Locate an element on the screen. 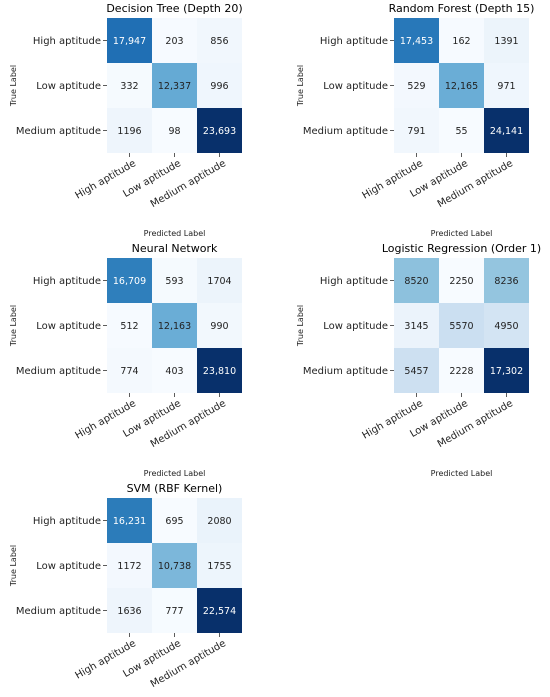 Image resolution: width=550 pixels, height=697 pixels. cell-value-label: 2080 is located at coordinates (219, 521).